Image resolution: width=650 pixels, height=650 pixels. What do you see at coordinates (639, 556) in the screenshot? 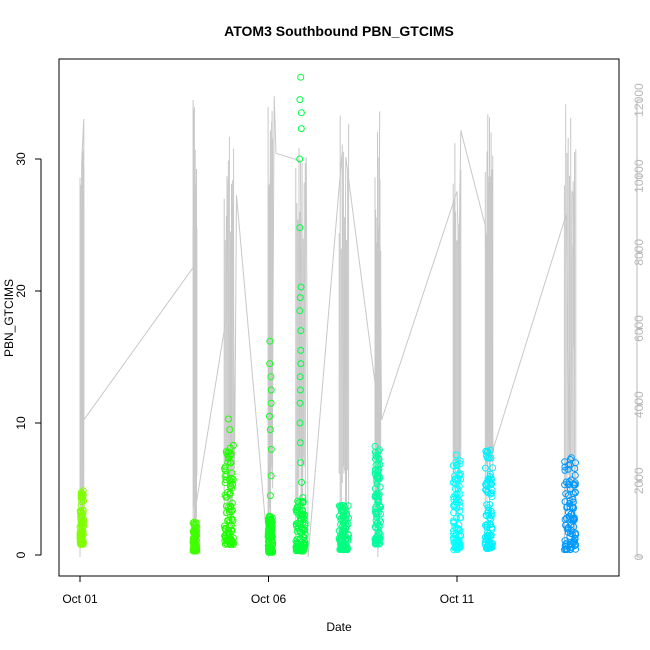
I see `y2-tick-label: 0` at bounding box center [639, 556].